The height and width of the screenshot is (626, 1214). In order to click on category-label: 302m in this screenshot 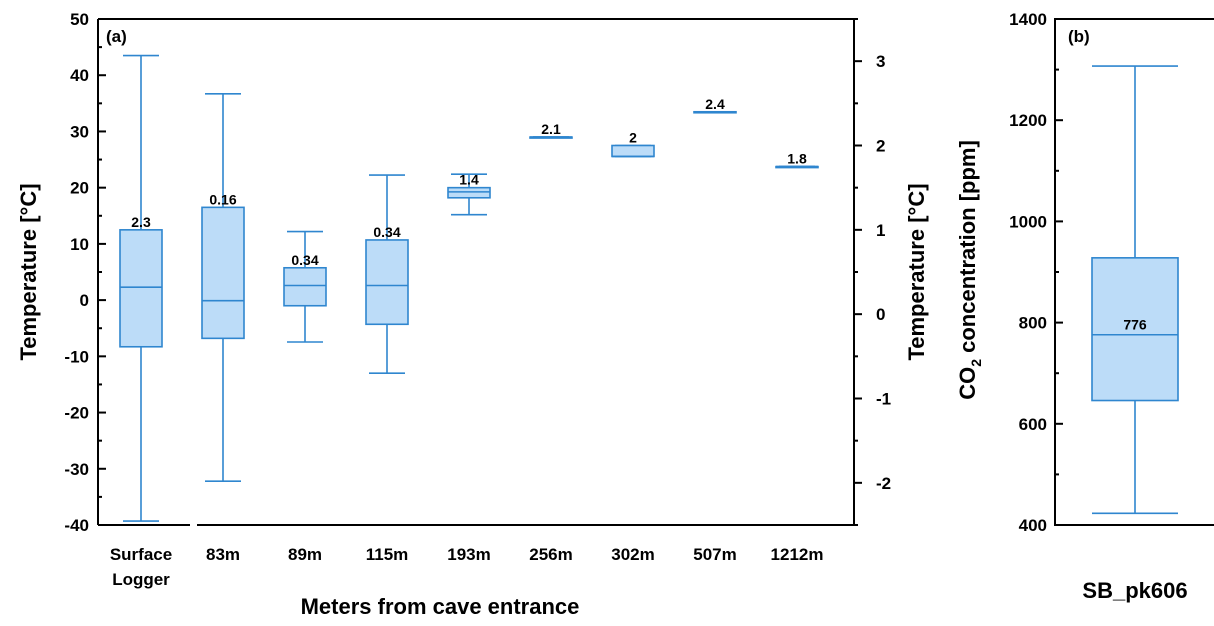, I will do `click(632, 554)`.